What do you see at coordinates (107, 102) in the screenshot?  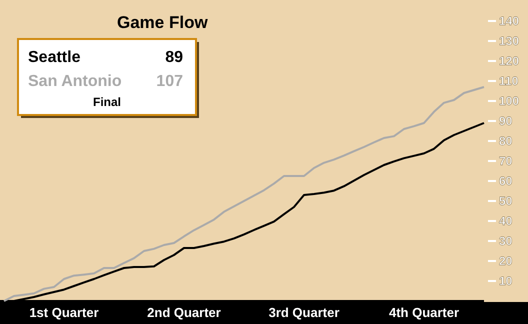 I see `annotation: Final` at bounding box center [107, 102].